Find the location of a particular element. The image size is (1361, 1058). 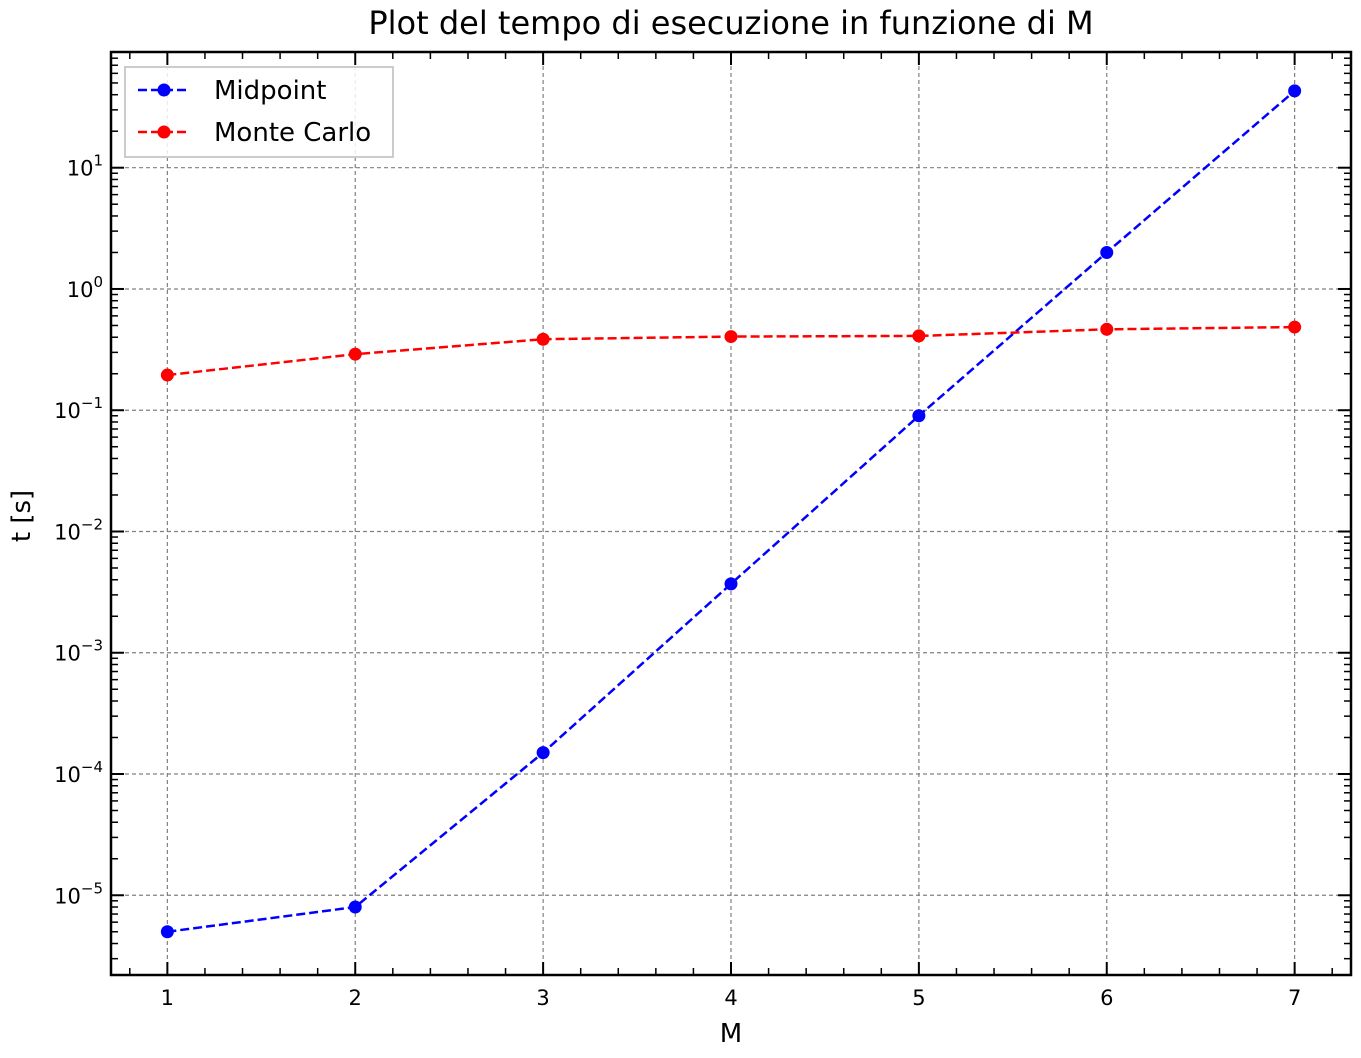

y-tick-label: 10⁰ is located at coordinates (85, 287).